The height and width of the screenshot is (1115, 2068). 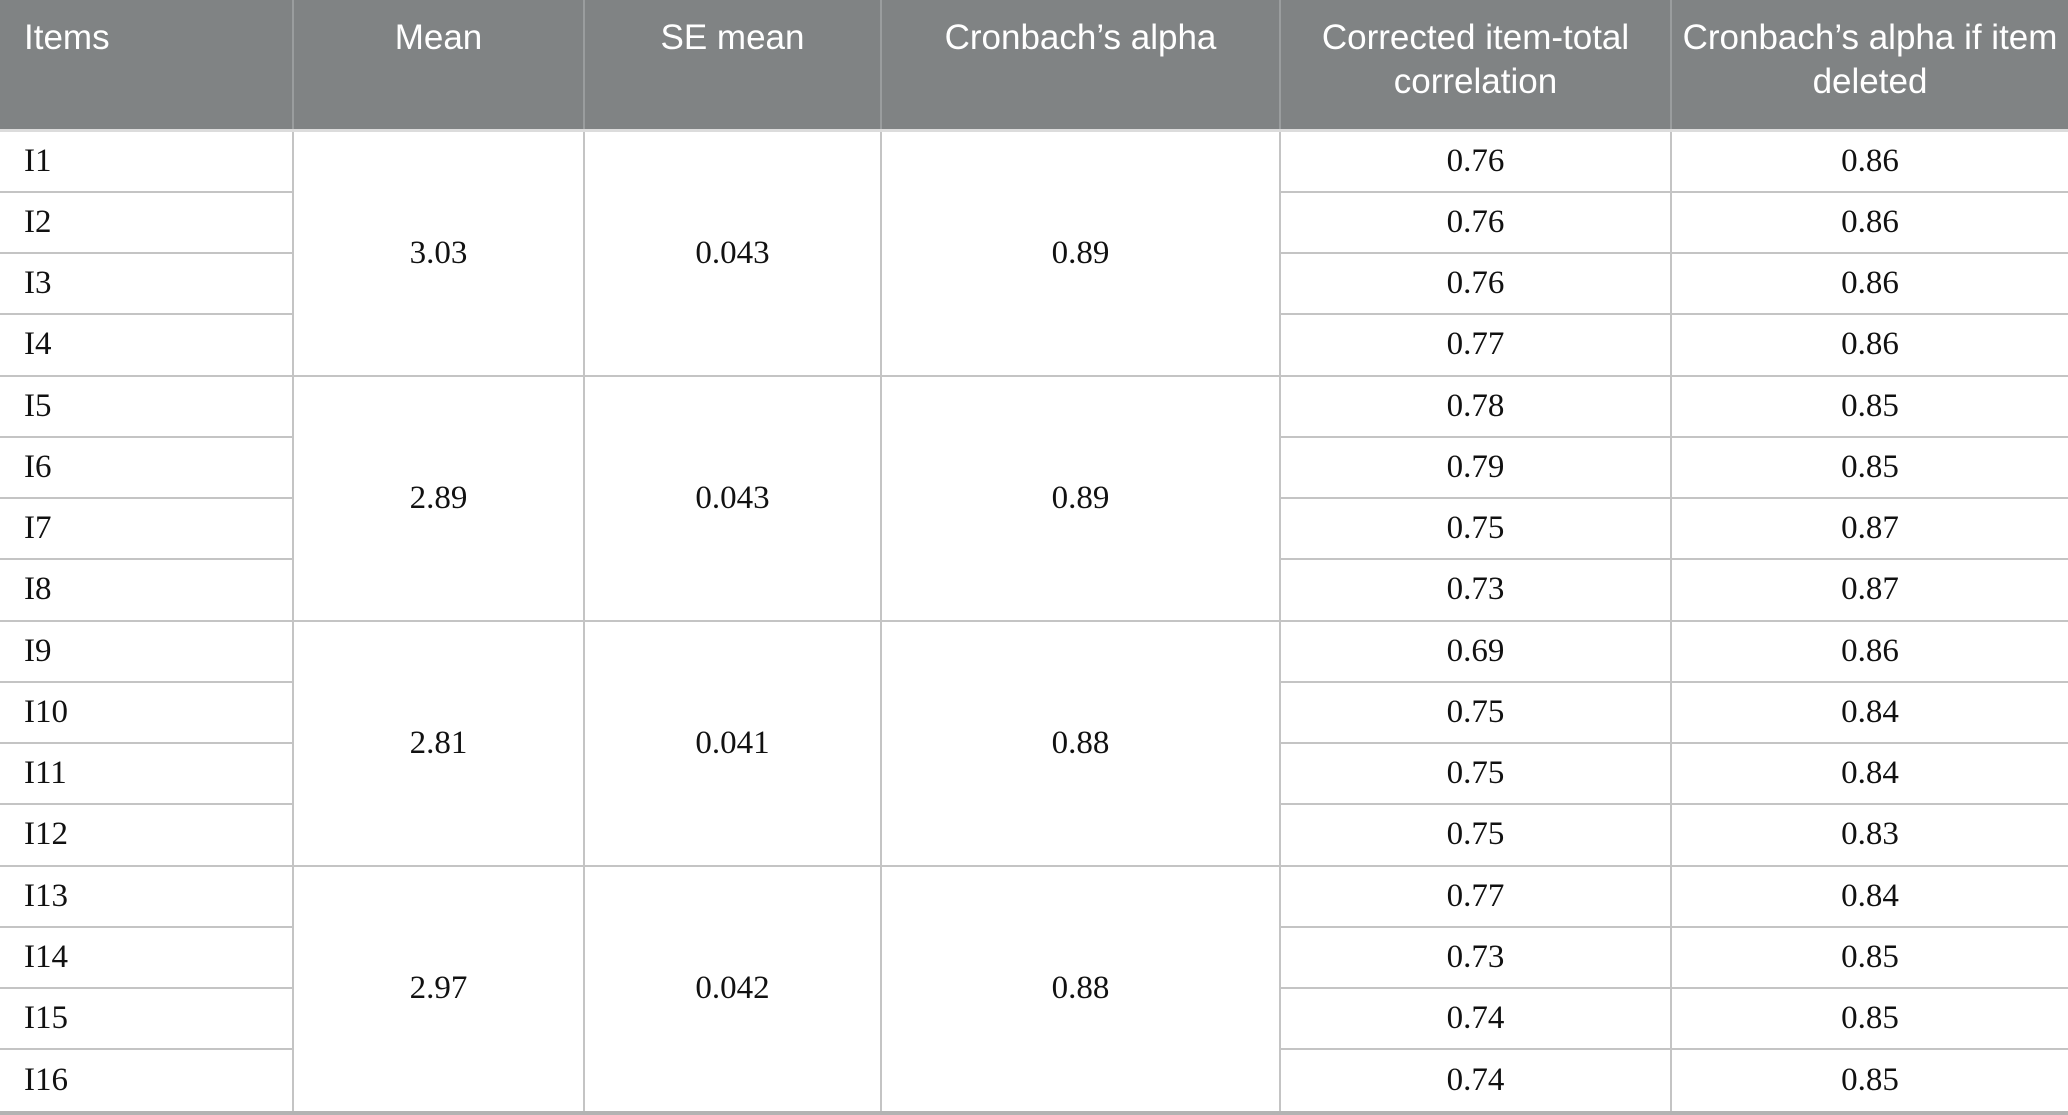 I want to click on table-row: I14 0.73 0.85, so click(x=1034, y=958).